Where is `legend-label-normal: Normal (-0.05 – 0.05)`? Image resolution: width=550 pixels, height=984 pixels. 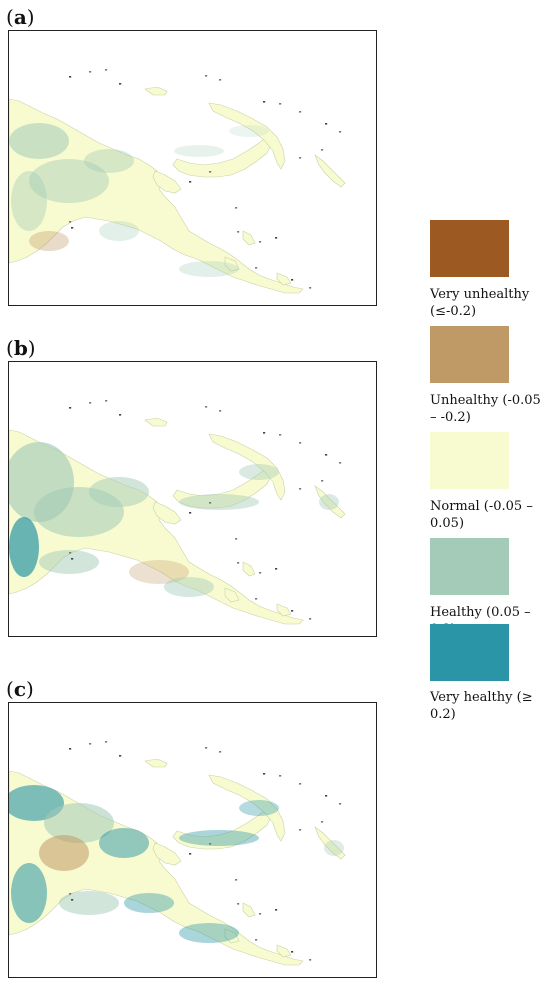
legend-label-normal: Normal (-0.05 – 0.05) is located at coordinates (481, 515).